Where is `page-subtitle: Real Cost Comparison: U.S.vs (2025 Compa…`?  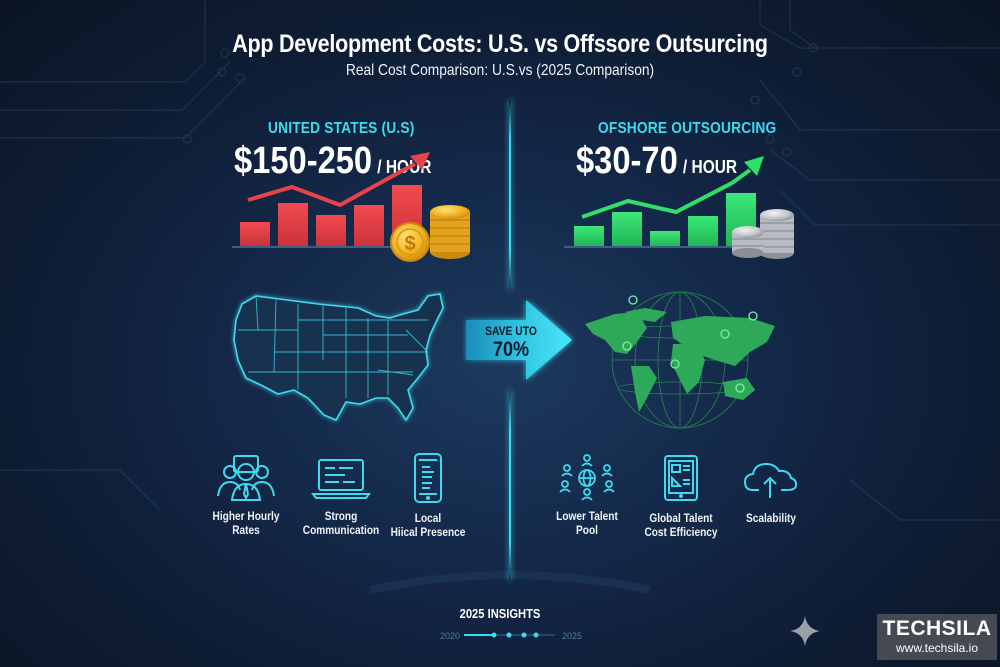 page-subtitle: Real Cost Comparison: U.S.vs (2025 Compa… is located at coordinates (500, 70).